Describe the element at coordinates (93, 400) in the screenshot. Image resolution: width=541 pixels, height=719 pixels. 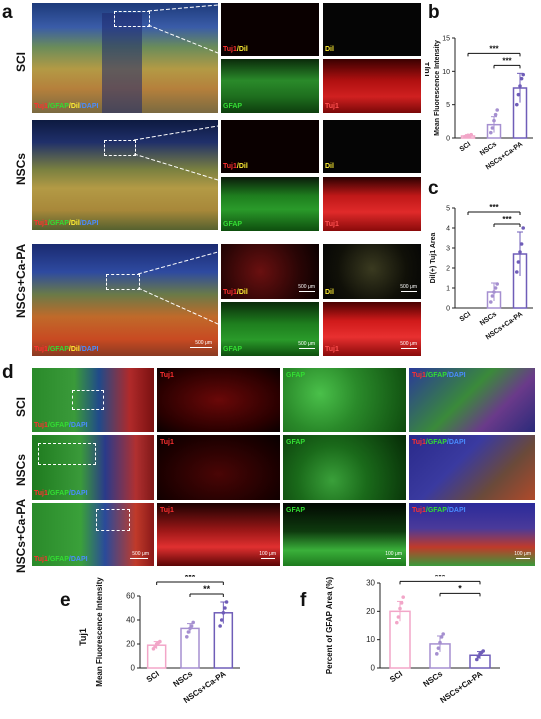
I see `merge-image-d-sci: Tuj1/GFAP/DAPI` at that location.